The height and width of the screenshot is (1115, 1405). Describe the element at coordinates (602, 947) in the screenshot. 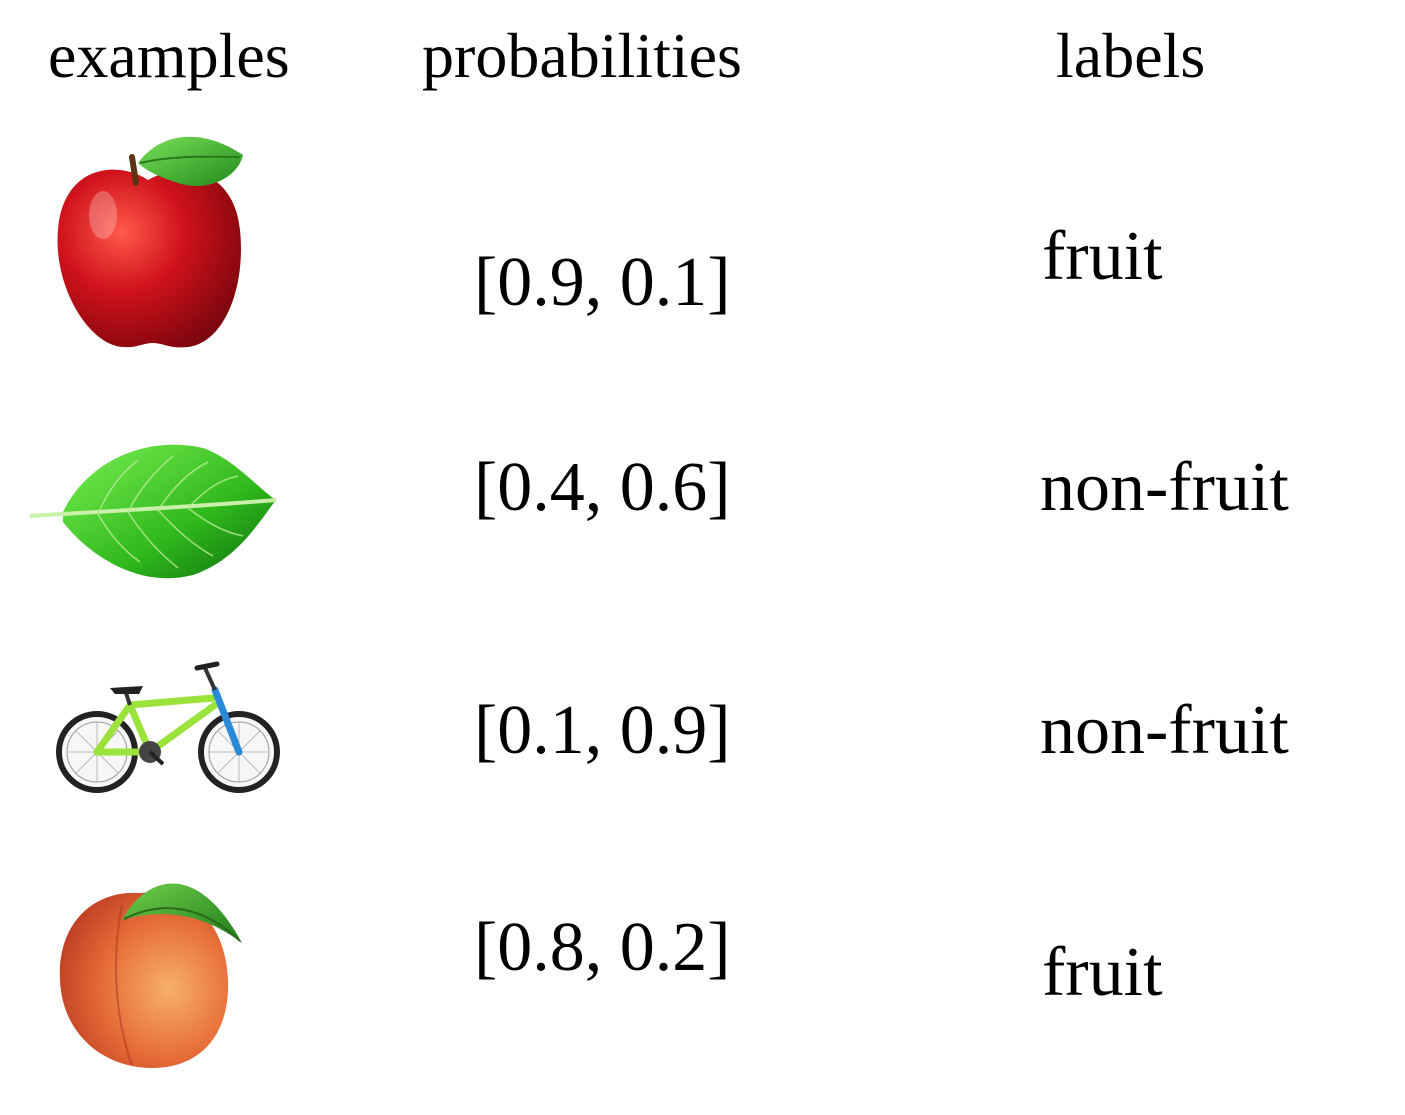

I see `probabilities-row-4: [0.8, 0.2]` at that location.